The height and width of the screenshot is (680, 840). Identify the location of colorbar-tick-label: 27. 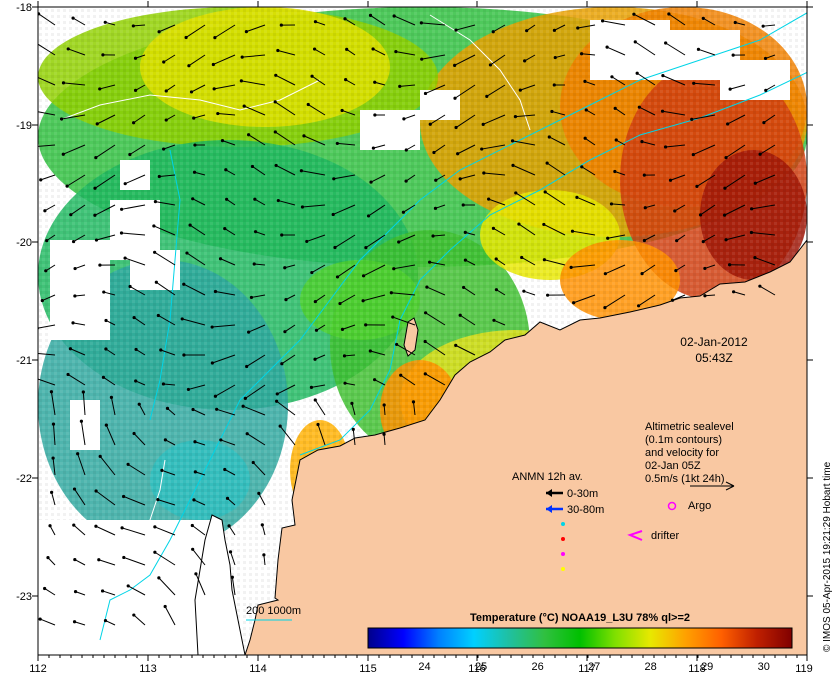
(594, 667).